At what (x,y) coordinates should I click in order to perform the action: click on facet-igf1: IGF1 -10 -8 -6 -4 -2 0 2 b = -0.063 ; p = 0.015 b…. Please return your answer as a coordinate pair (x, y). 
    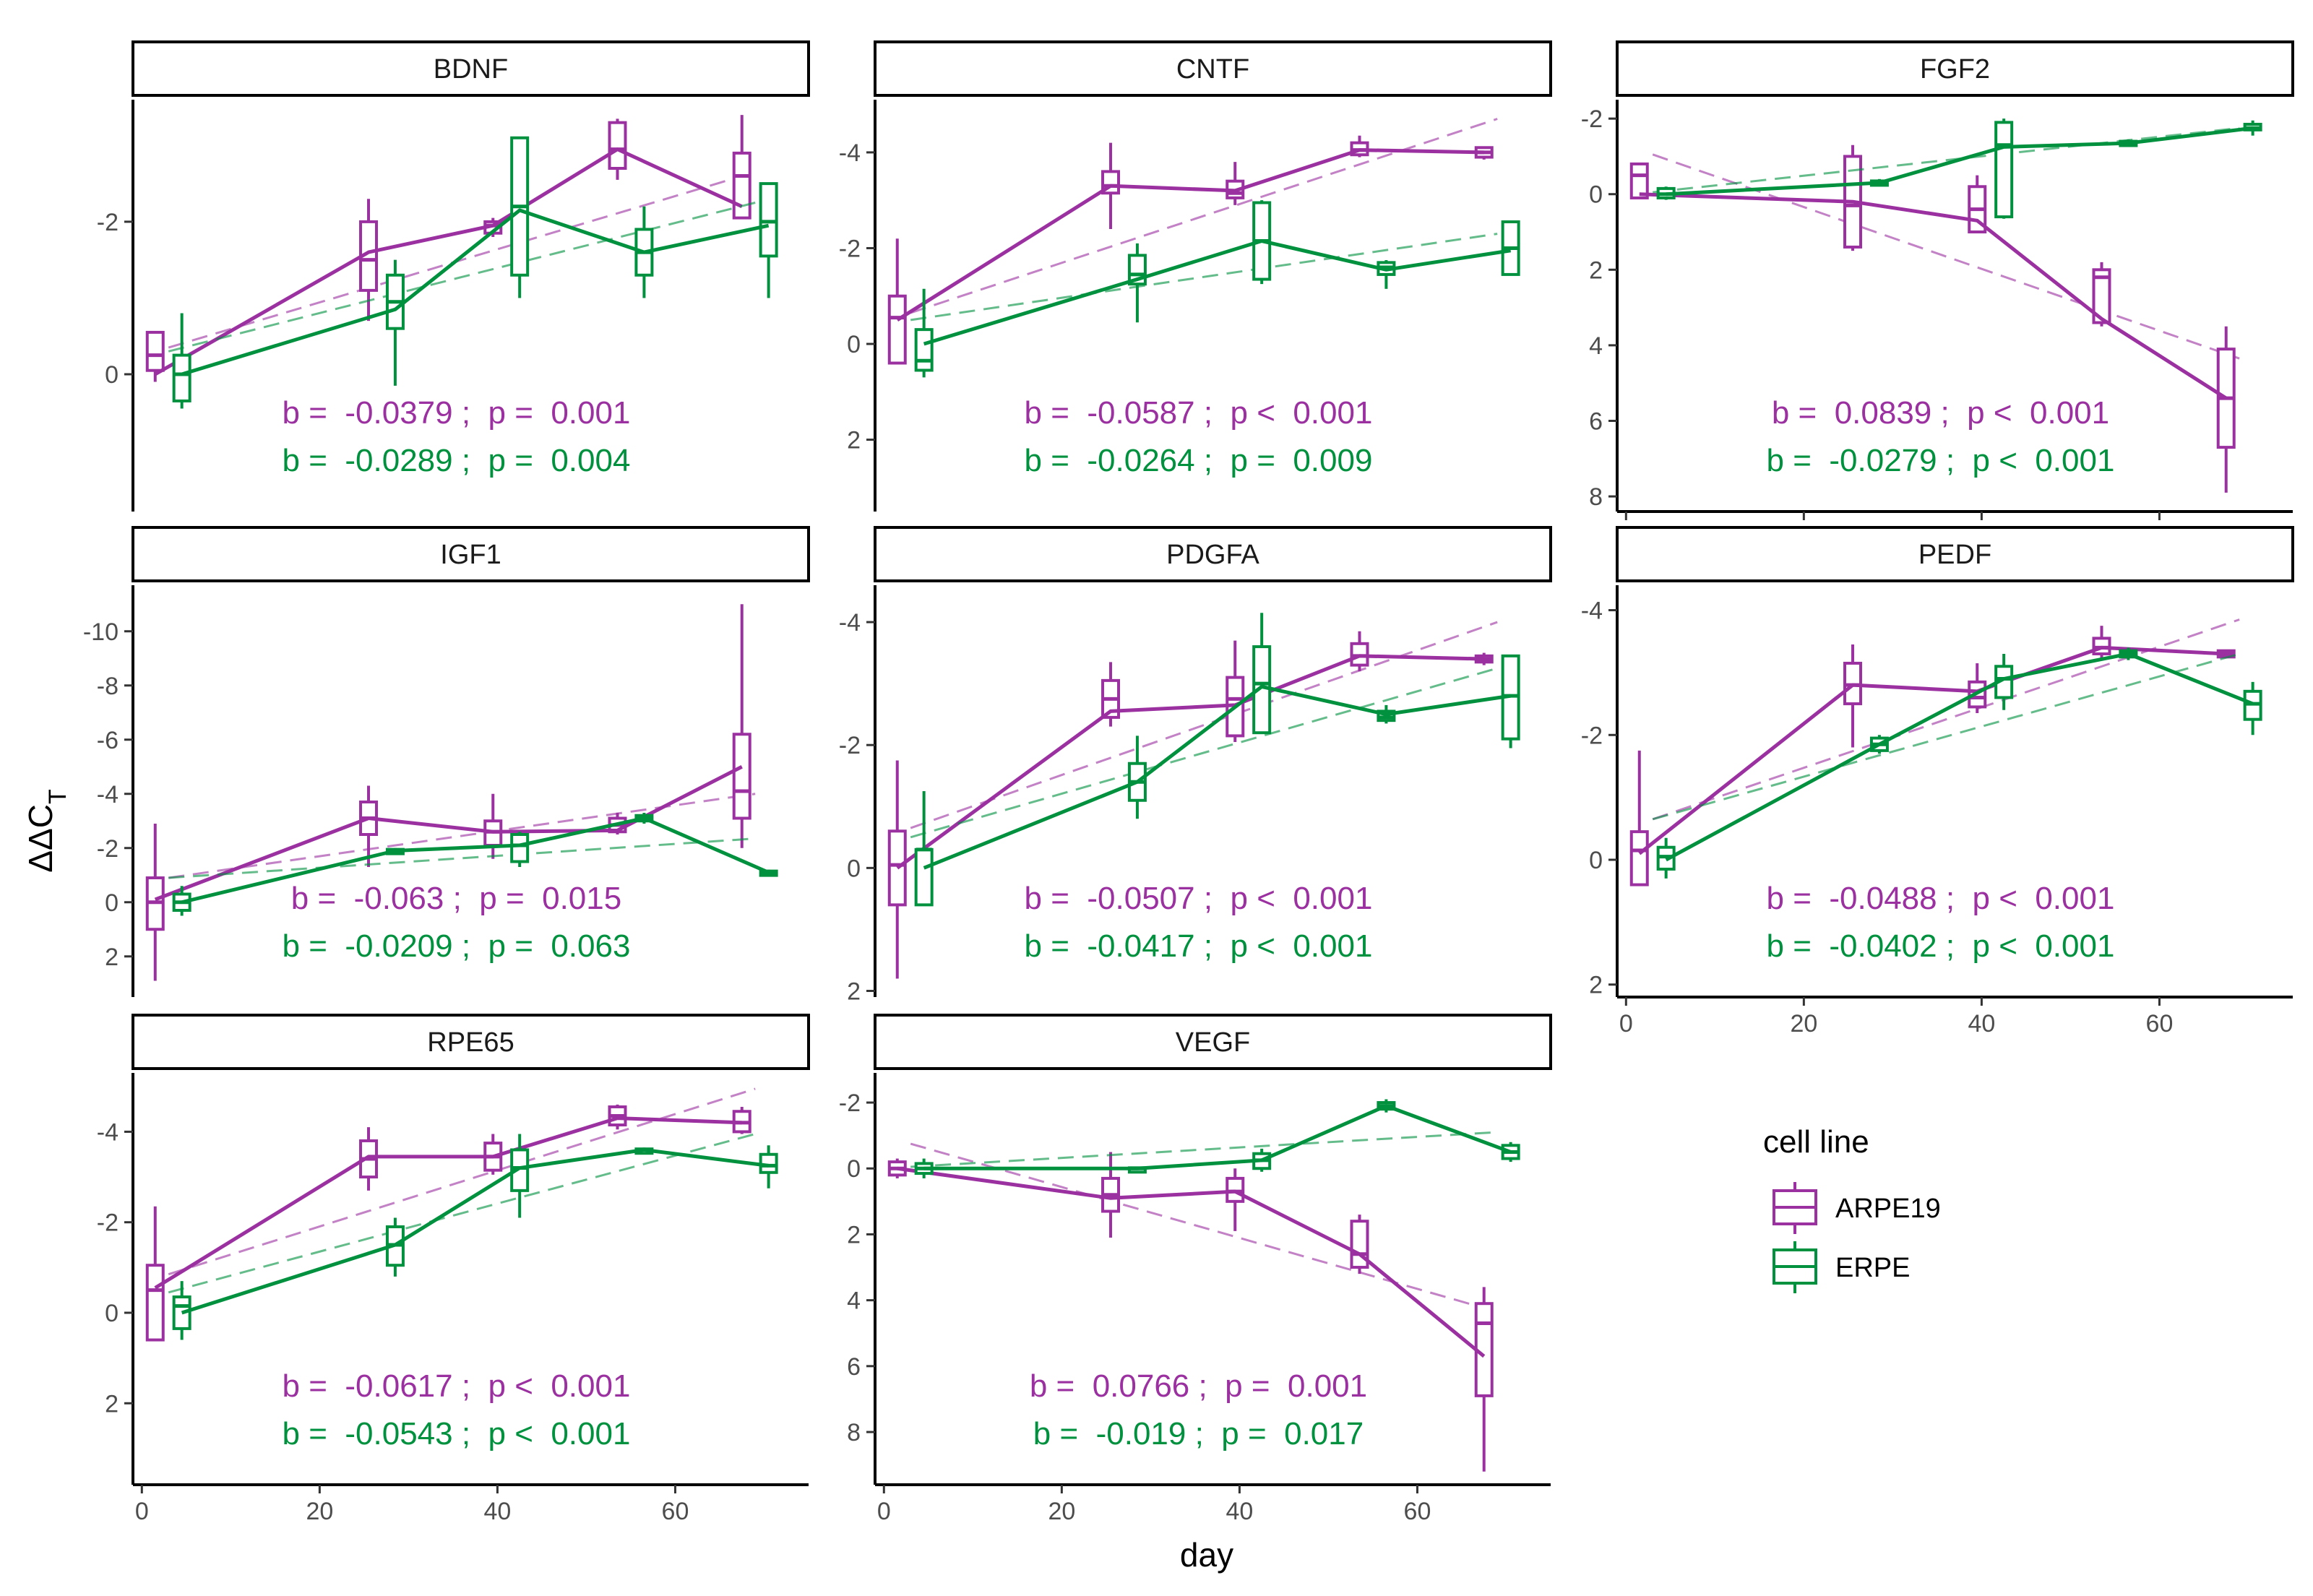
    Looking at the image, I should click on (446, 761).